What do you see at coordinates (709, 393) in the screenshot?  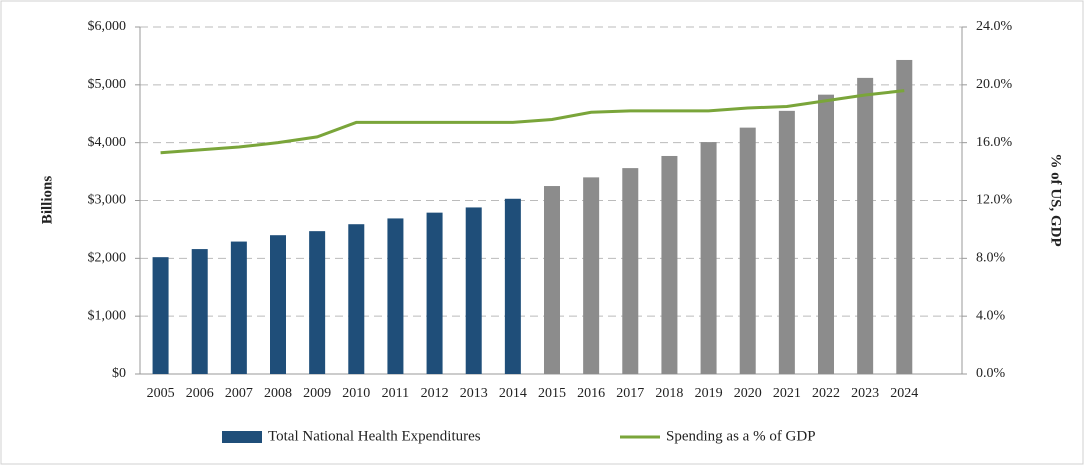 I see `x-tick-label: 2019` at bounding box center [709, 393].